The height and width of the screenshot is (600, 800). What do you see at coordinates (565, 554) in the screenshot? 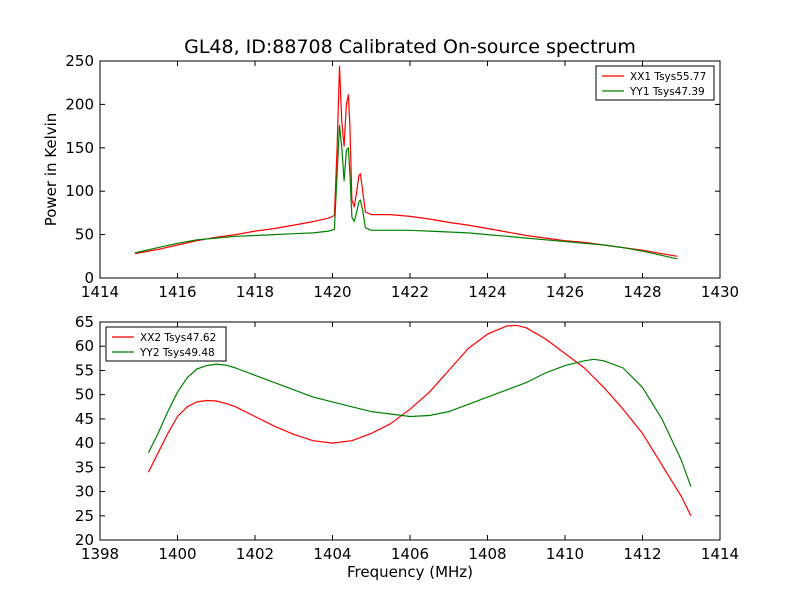
I see `x-tick-label: 1410` at bounding box center [565, 554].